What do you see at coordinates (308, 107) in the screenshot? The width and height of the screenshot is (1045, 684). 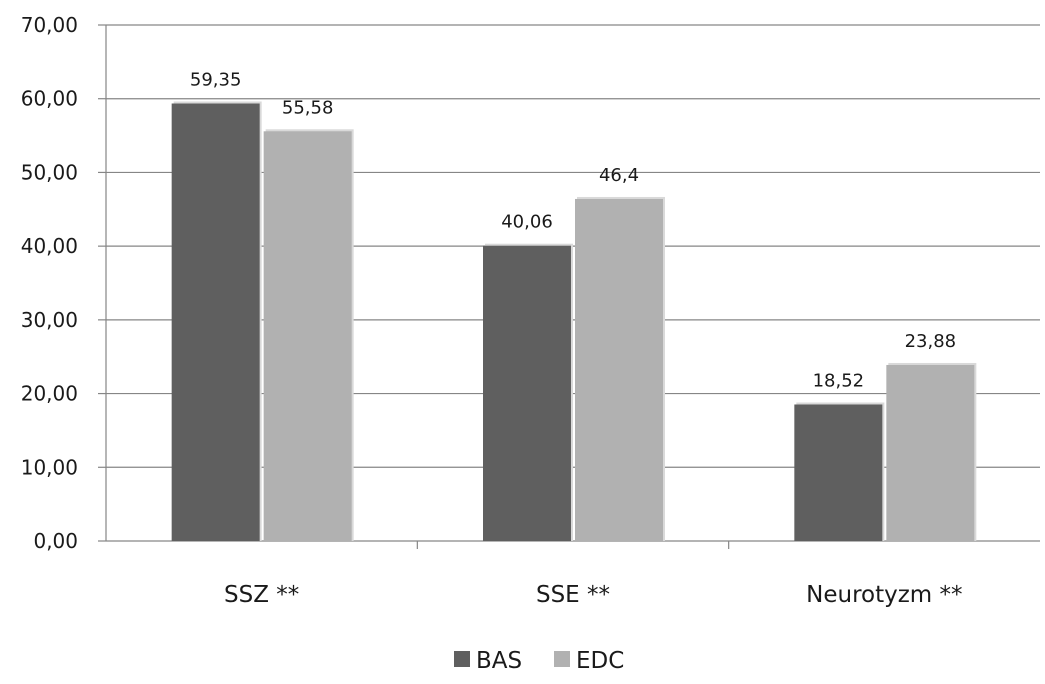 I see `data-label: 55,58` at bounding box center [308, 107].